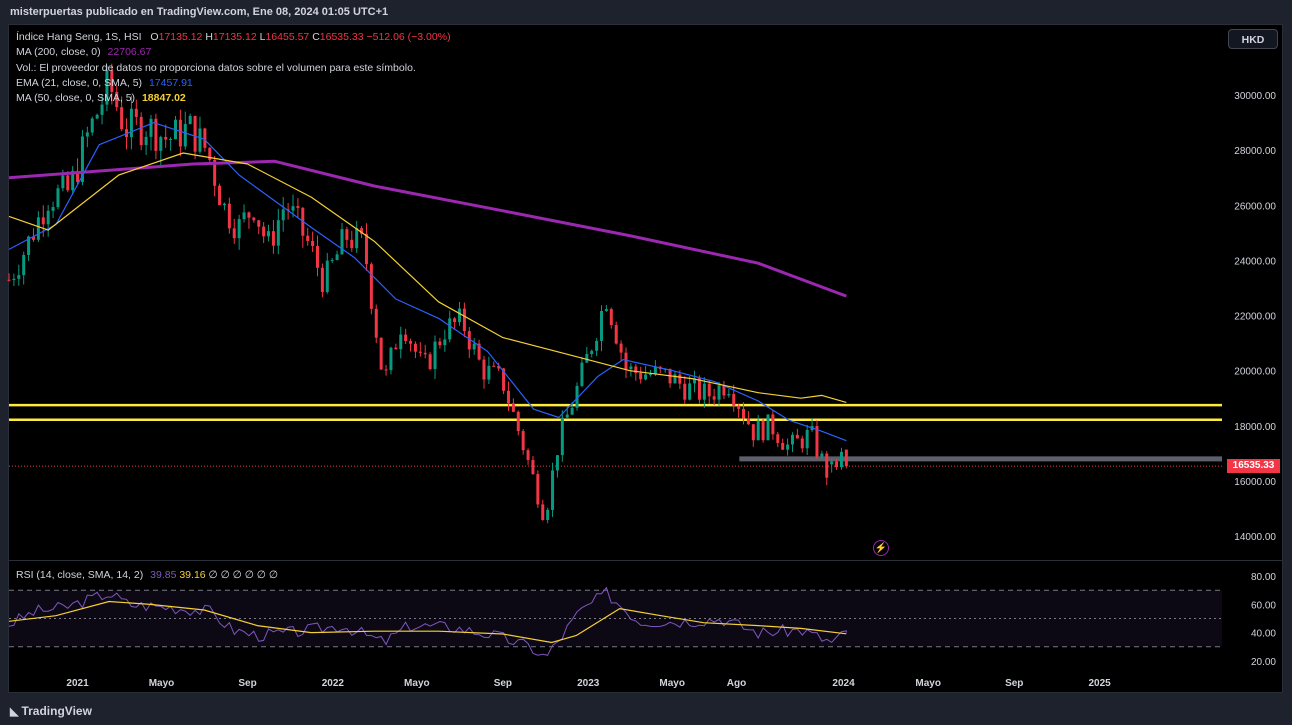 The height and width of the screenshot is (725, 1292). What do you see at coordinates (333, 683) in the screenshot?
I see `x-tick-label: 2022` at bounding box center [333, 683].